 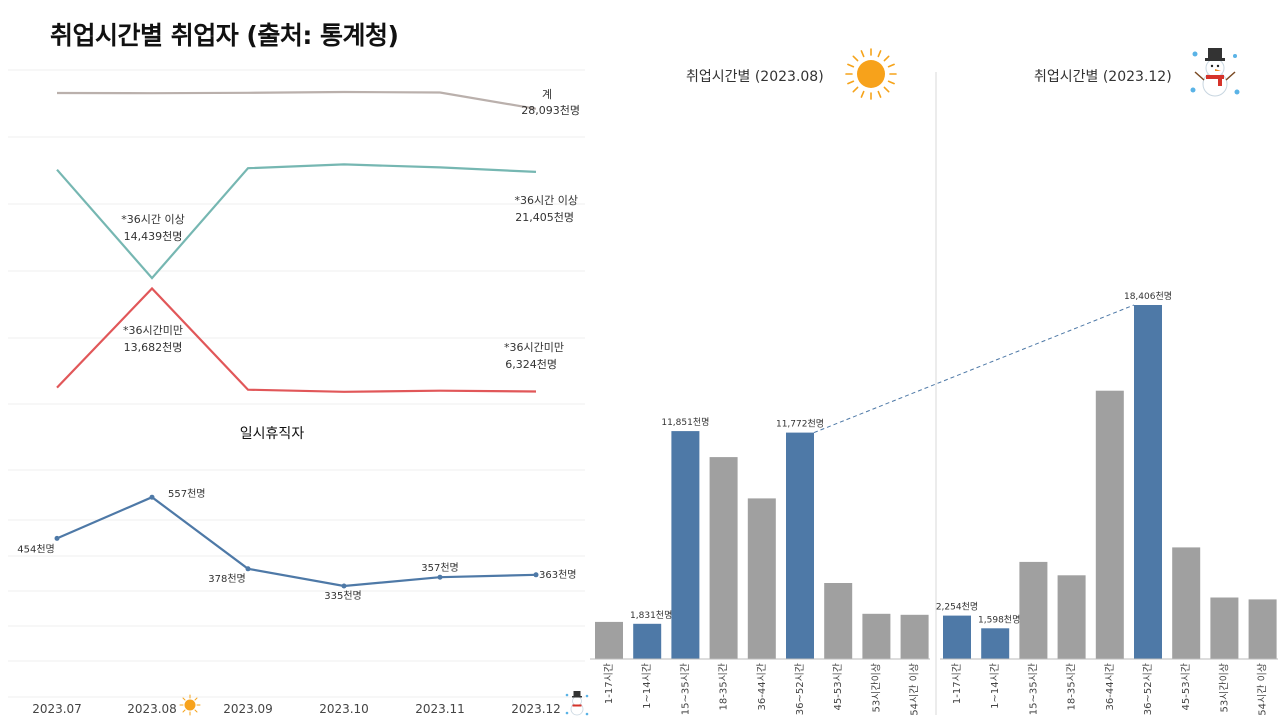 What do you see at coordinates (755, 77) in the screenshot?
I see `bar-chart-title-aug: 취업시간별 (2023.08)` at bounding box center [755, 77].